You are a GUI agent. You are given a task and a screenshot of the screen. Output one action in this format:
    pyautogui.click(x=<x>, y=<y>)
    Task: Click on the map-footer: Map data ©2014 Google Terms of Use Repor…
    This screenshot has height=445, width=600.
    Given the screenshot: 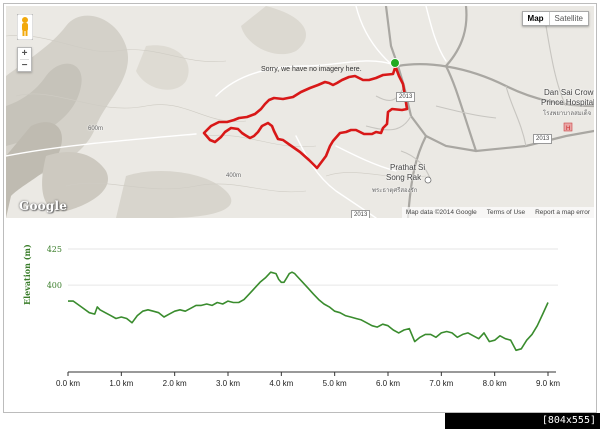 What is the action you would take?
    pyautogui.click(x=497, y=212)
    